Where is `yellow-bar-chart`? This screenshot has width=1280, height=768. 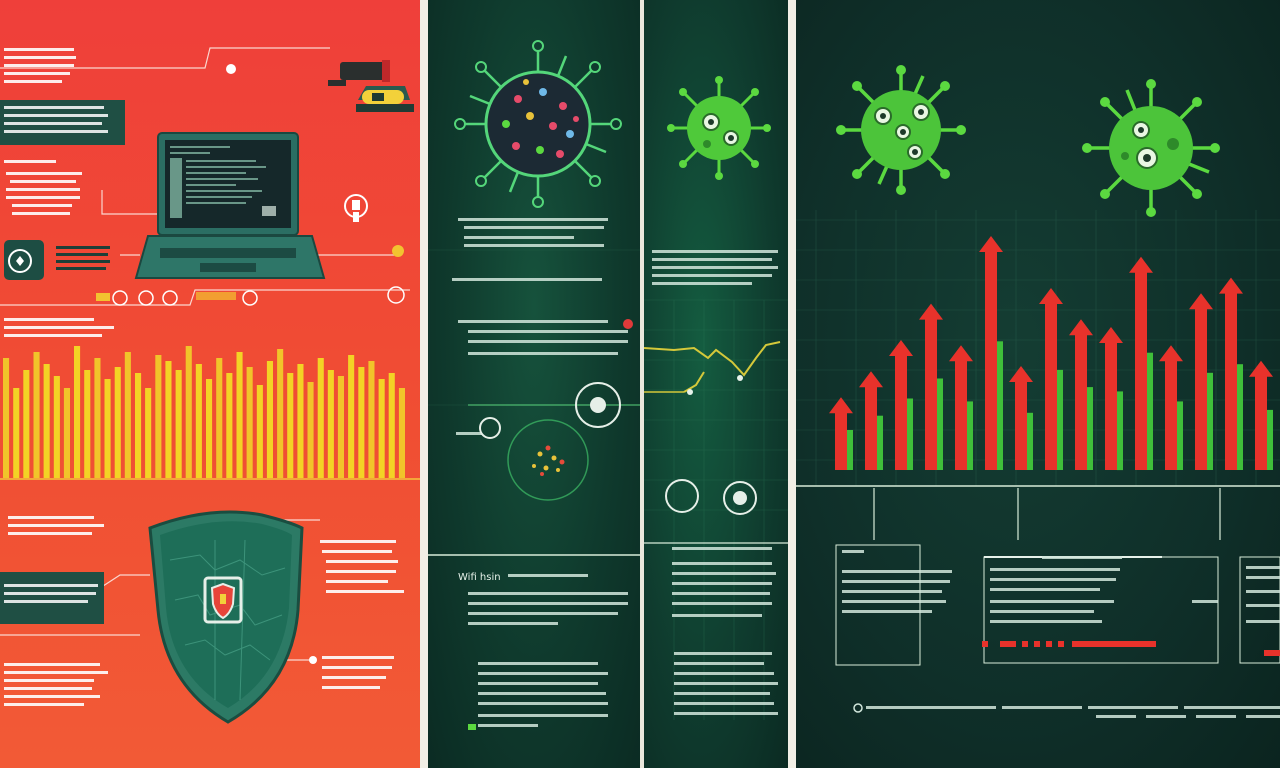 yellow-bar-chart is located at coordinates (204, 412).